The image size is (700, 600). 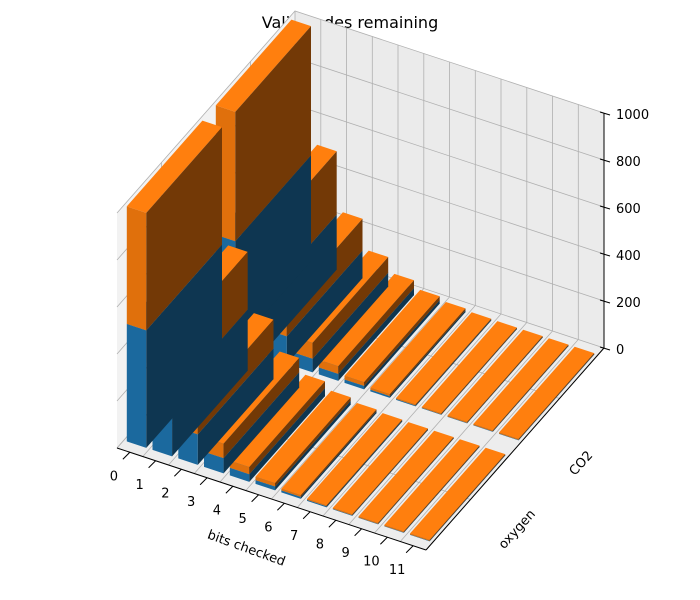 I want to click on bar-CO2-4-top, so click(x=366, y=323).